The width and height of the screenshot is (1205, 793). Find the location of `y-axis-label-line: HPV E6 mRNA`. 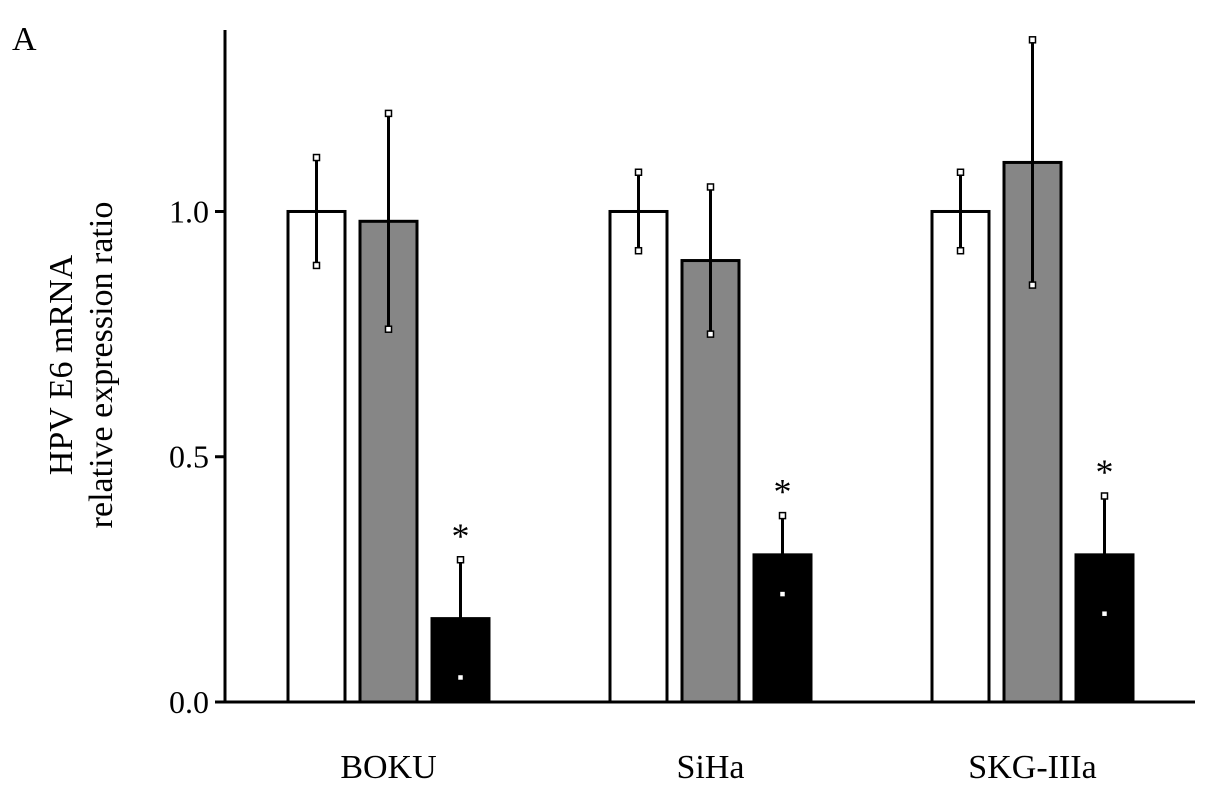

y-axis-label-line: HPV E6 mRNA is located at coordinates (61, 364).